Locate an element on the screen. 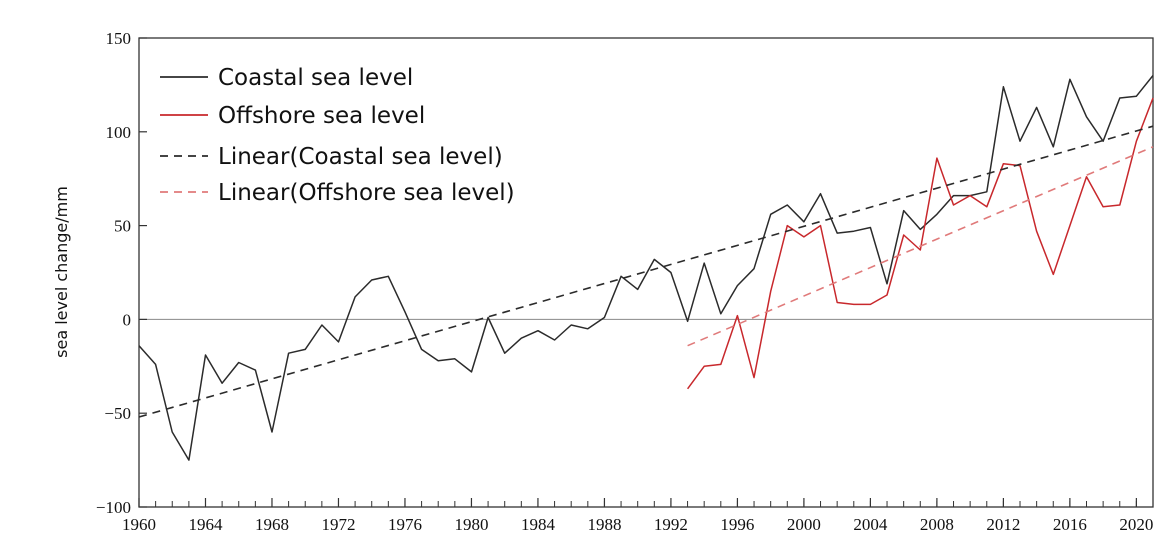 This screenshot has height=544, width=1170. x-tick-label: 1964 is located at coordinates (205, 524).